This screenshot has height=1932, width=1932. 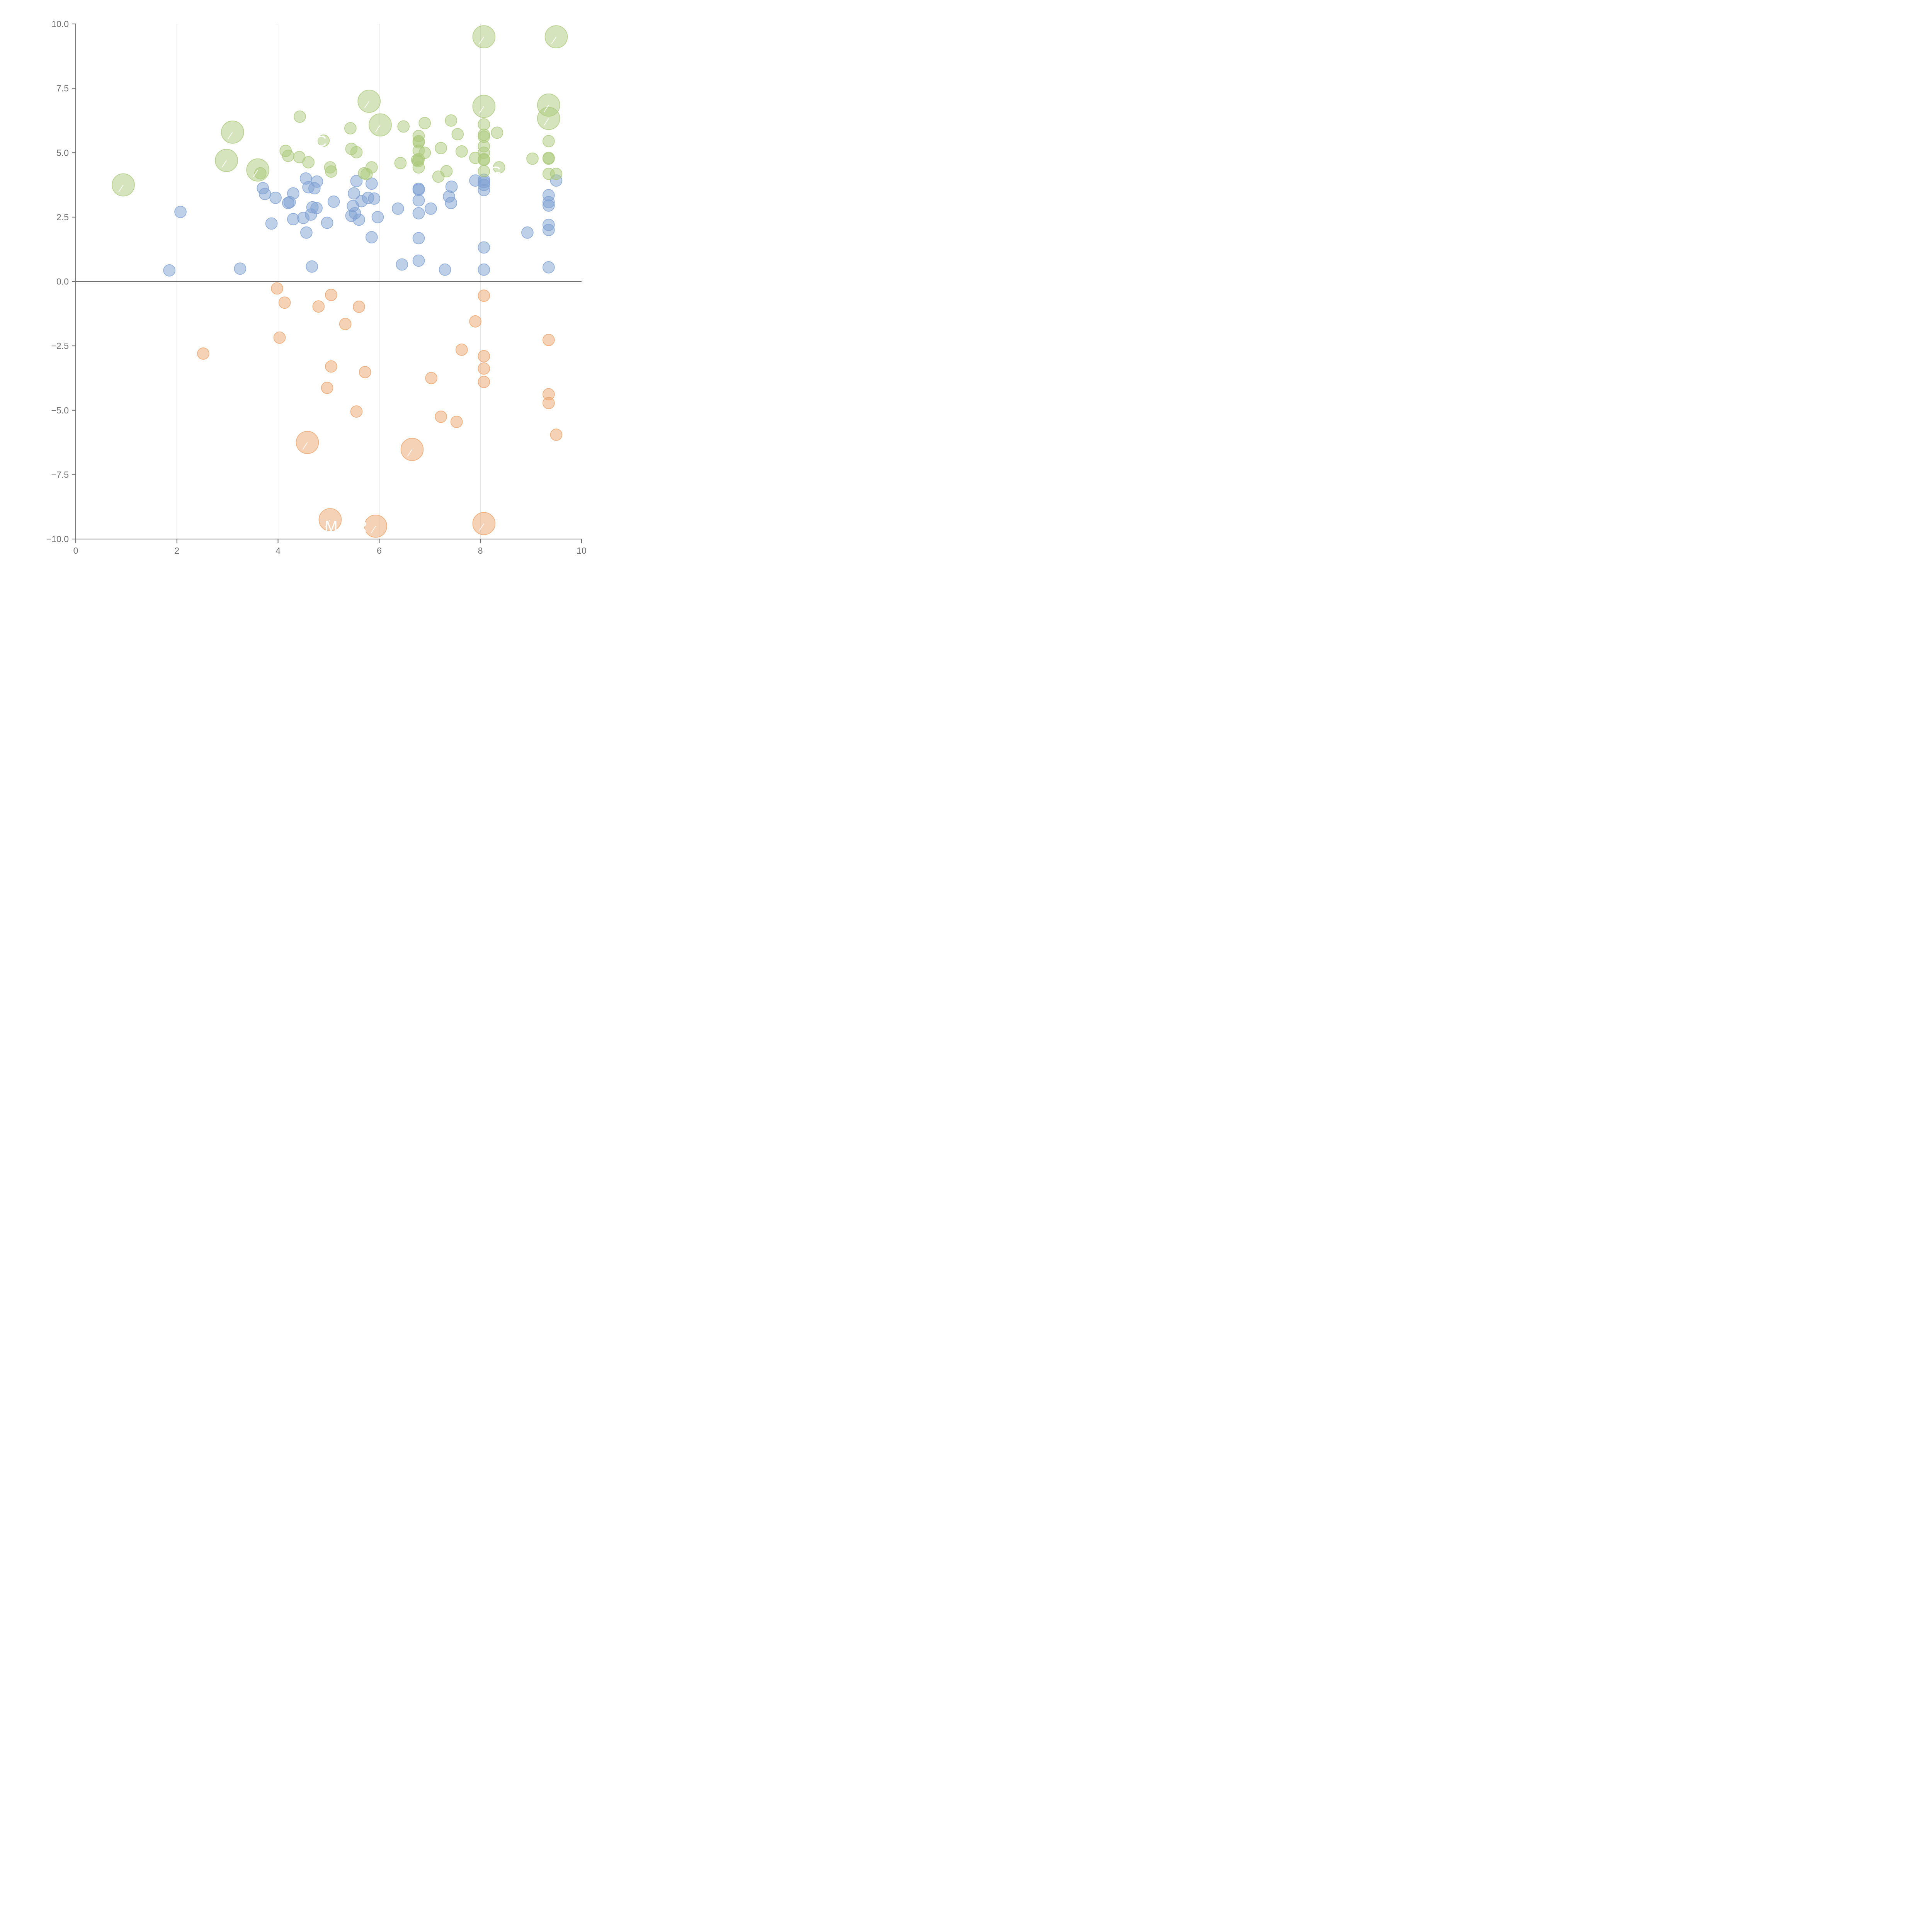 I want to click on point-label: R, so click(x=362, y=526).